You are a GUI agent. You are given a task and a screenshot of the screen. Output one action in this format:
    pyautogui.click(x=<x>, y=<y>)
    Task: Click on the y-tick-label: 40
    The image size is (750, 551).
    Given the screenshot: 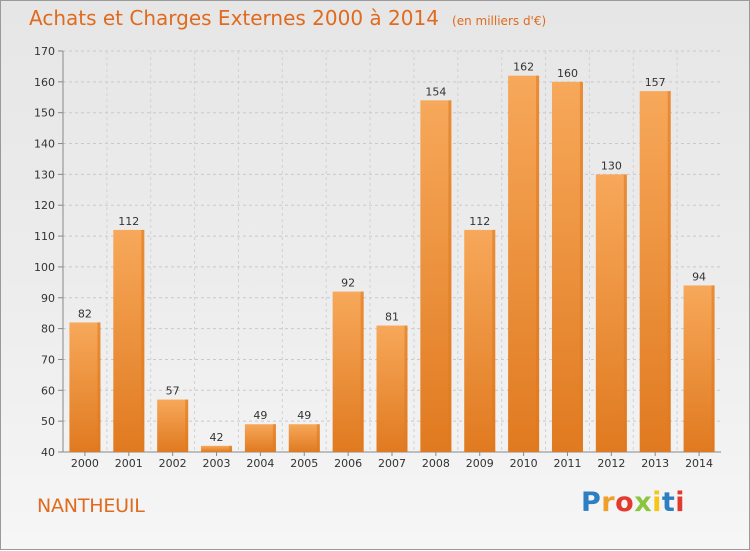 What is the action you would take?
    pyautogui.click(x=48, y=452)
    